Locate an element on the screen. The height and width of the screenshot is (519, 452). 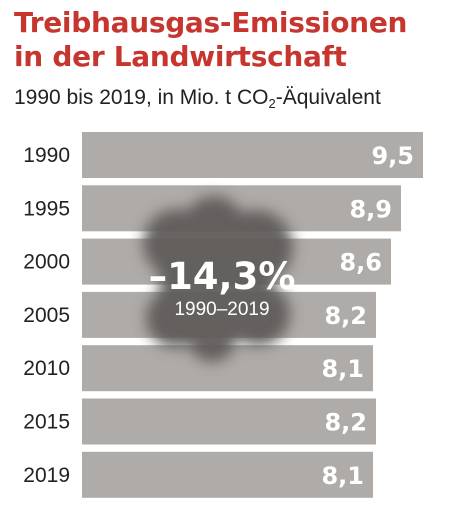
value-label-2010: 8,1 is located at coordinates (342, 369).